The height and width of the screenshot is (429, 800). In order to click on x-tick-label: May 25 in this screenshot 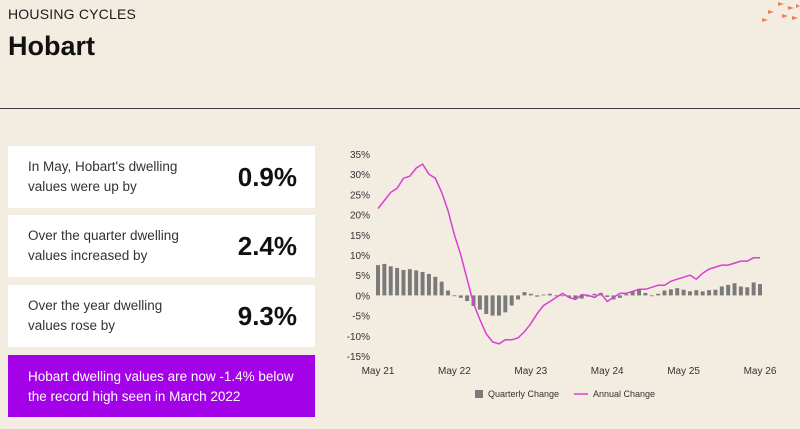, I will do `click(683, 371)`.